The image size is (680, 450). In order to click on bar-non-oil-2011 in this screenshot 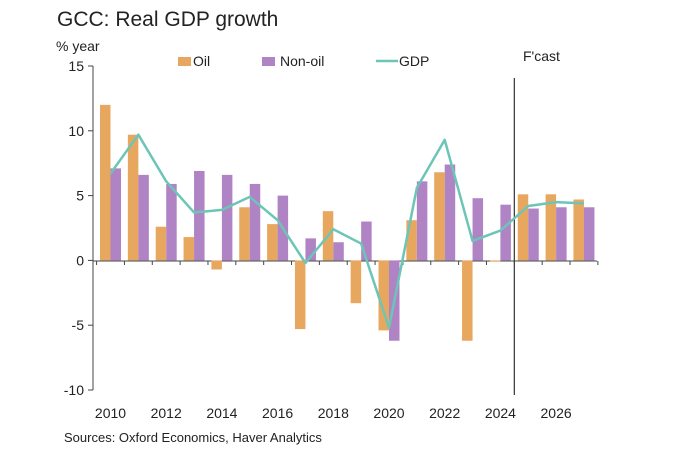, I will do `click(143, 217)`.